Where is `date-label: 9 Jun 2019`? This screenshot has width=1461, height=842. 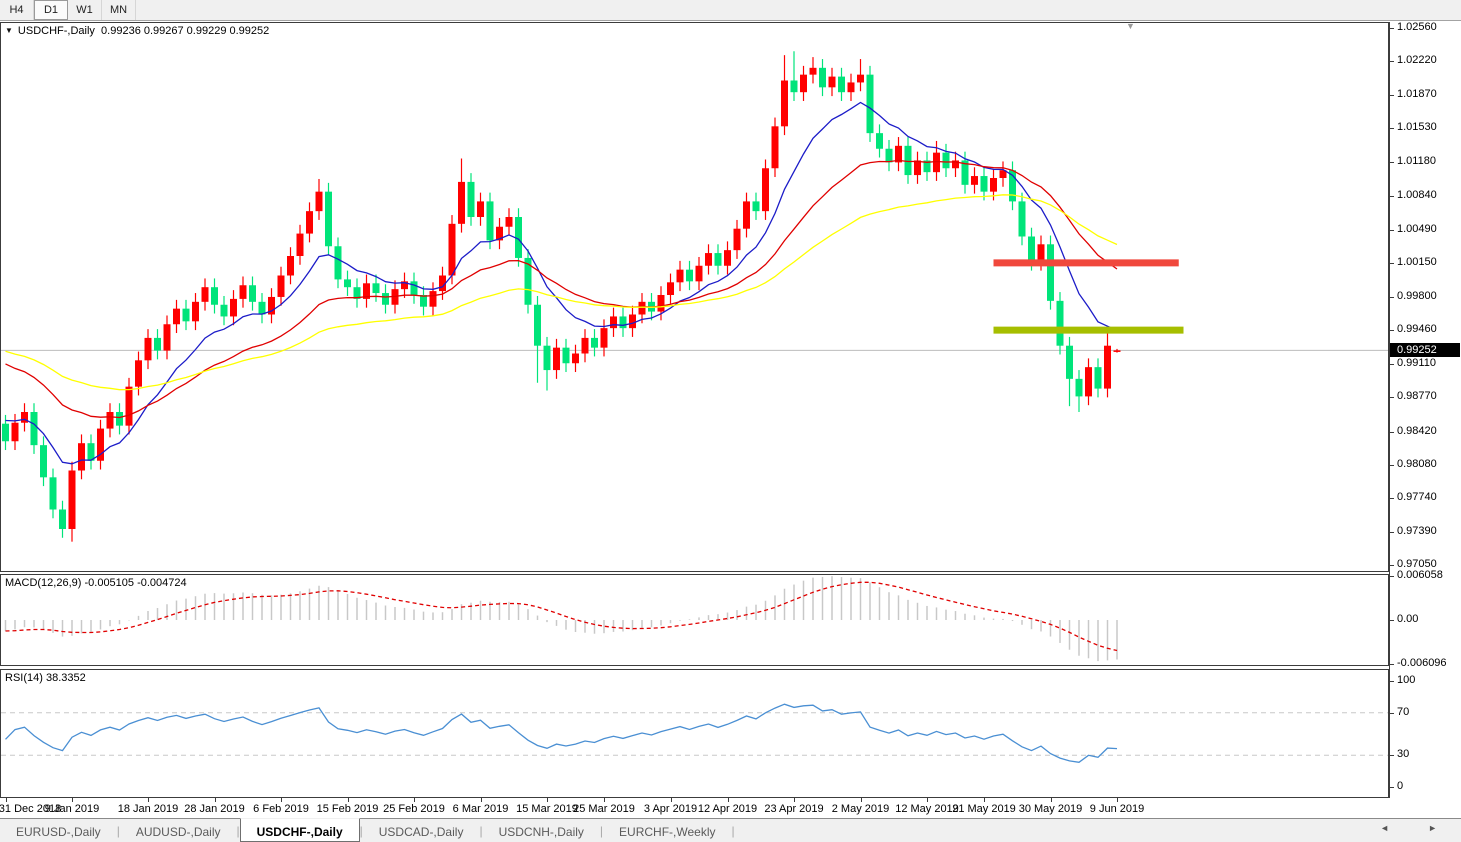
date-label: 9 Jun 2019 is located at coordinates (1117, 809).